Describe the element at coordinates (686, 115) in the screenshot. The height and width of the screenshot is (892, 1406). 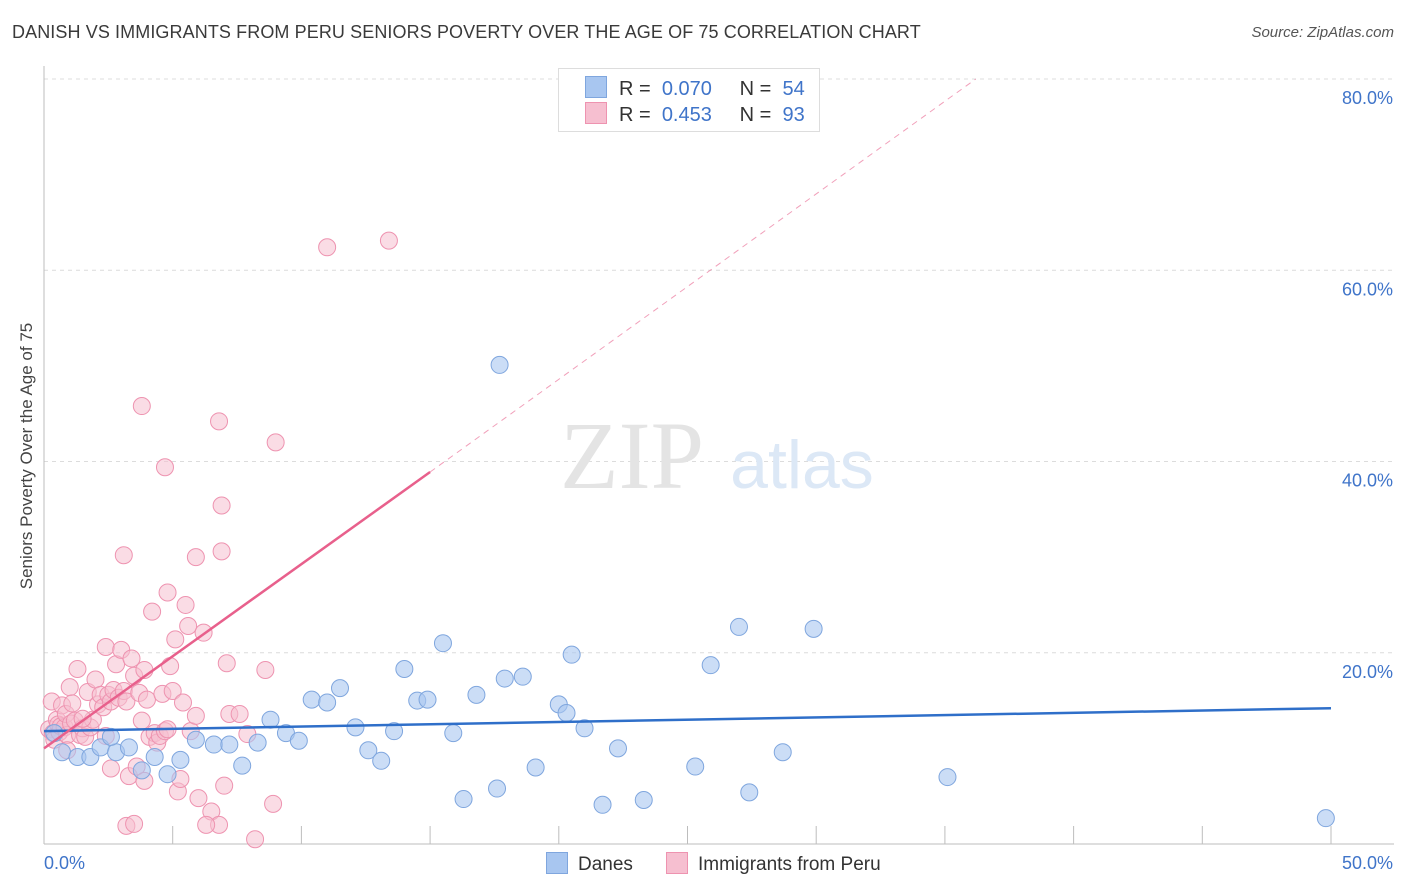
I see `legend-r-value: 0.453` at that location.